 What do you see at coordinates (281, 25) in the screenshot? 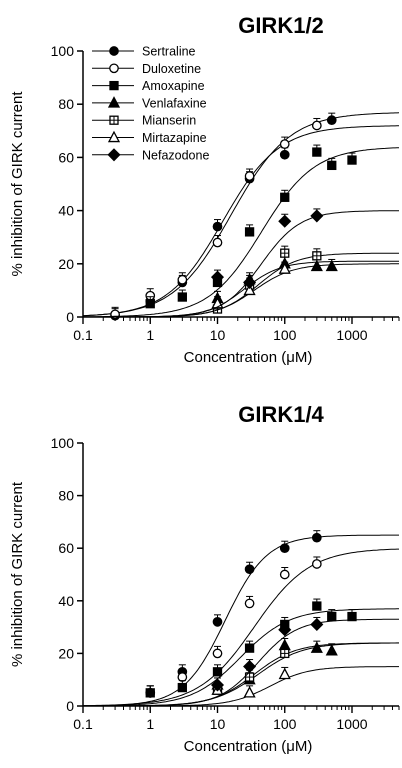
I see `chart-title: GIRK1/2` at bounding box center [281, 25].